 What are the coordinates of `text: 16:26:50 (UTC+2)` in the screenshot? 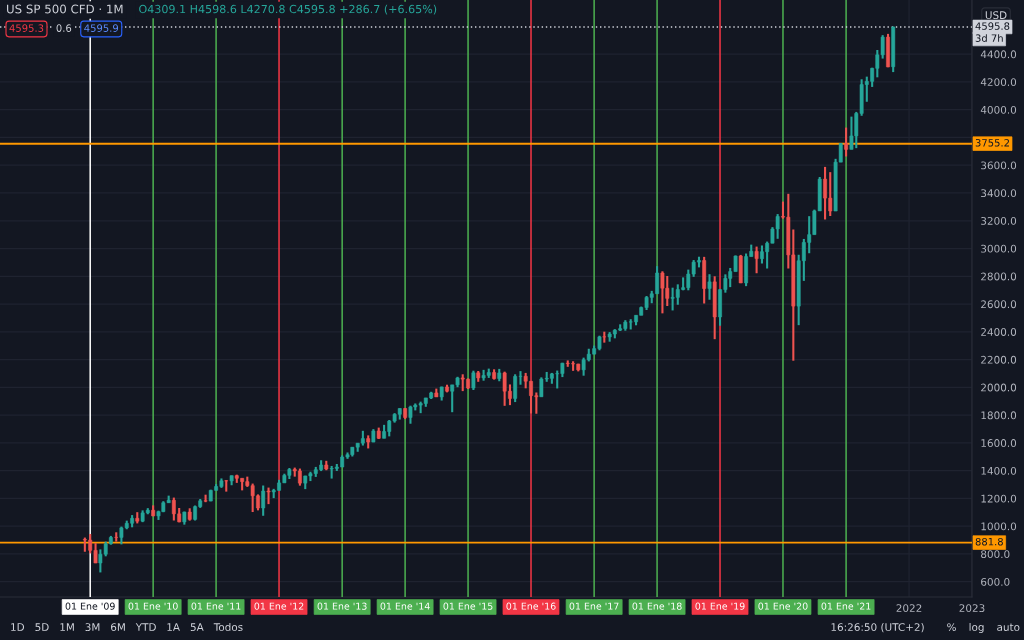 It's located at (877, 627).